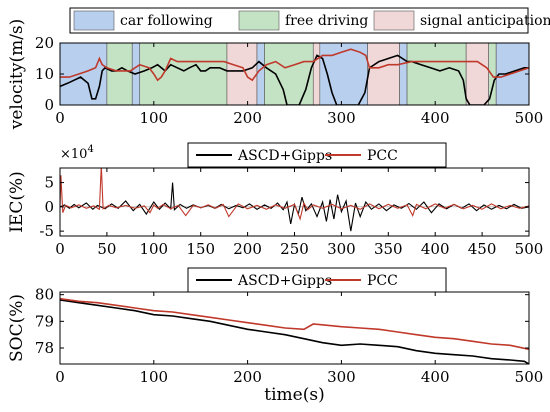  Describe the element at coordinates (17, 328) in the screenshot. I see `y-axis-label: SOC(%)` at that location.